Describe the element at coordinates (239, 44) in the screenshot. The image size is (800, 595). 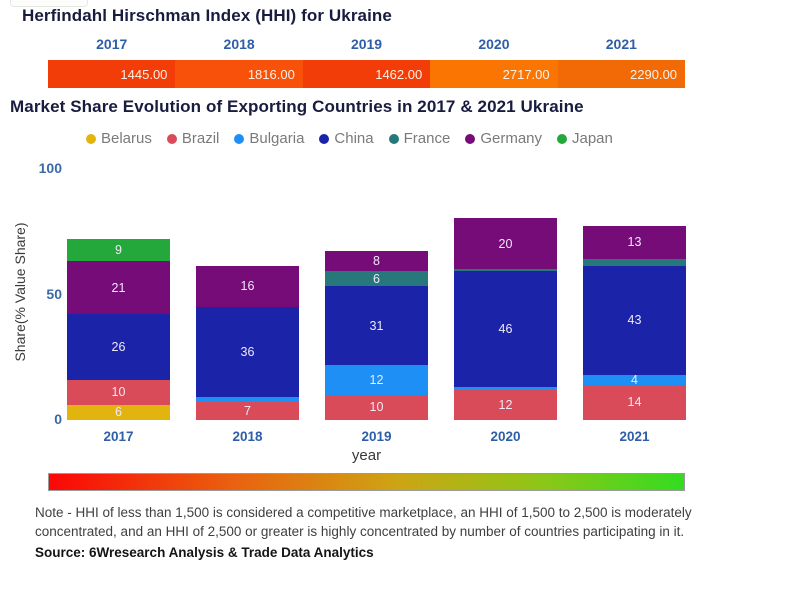
I see `hhi-year-label: 2018` at that location.